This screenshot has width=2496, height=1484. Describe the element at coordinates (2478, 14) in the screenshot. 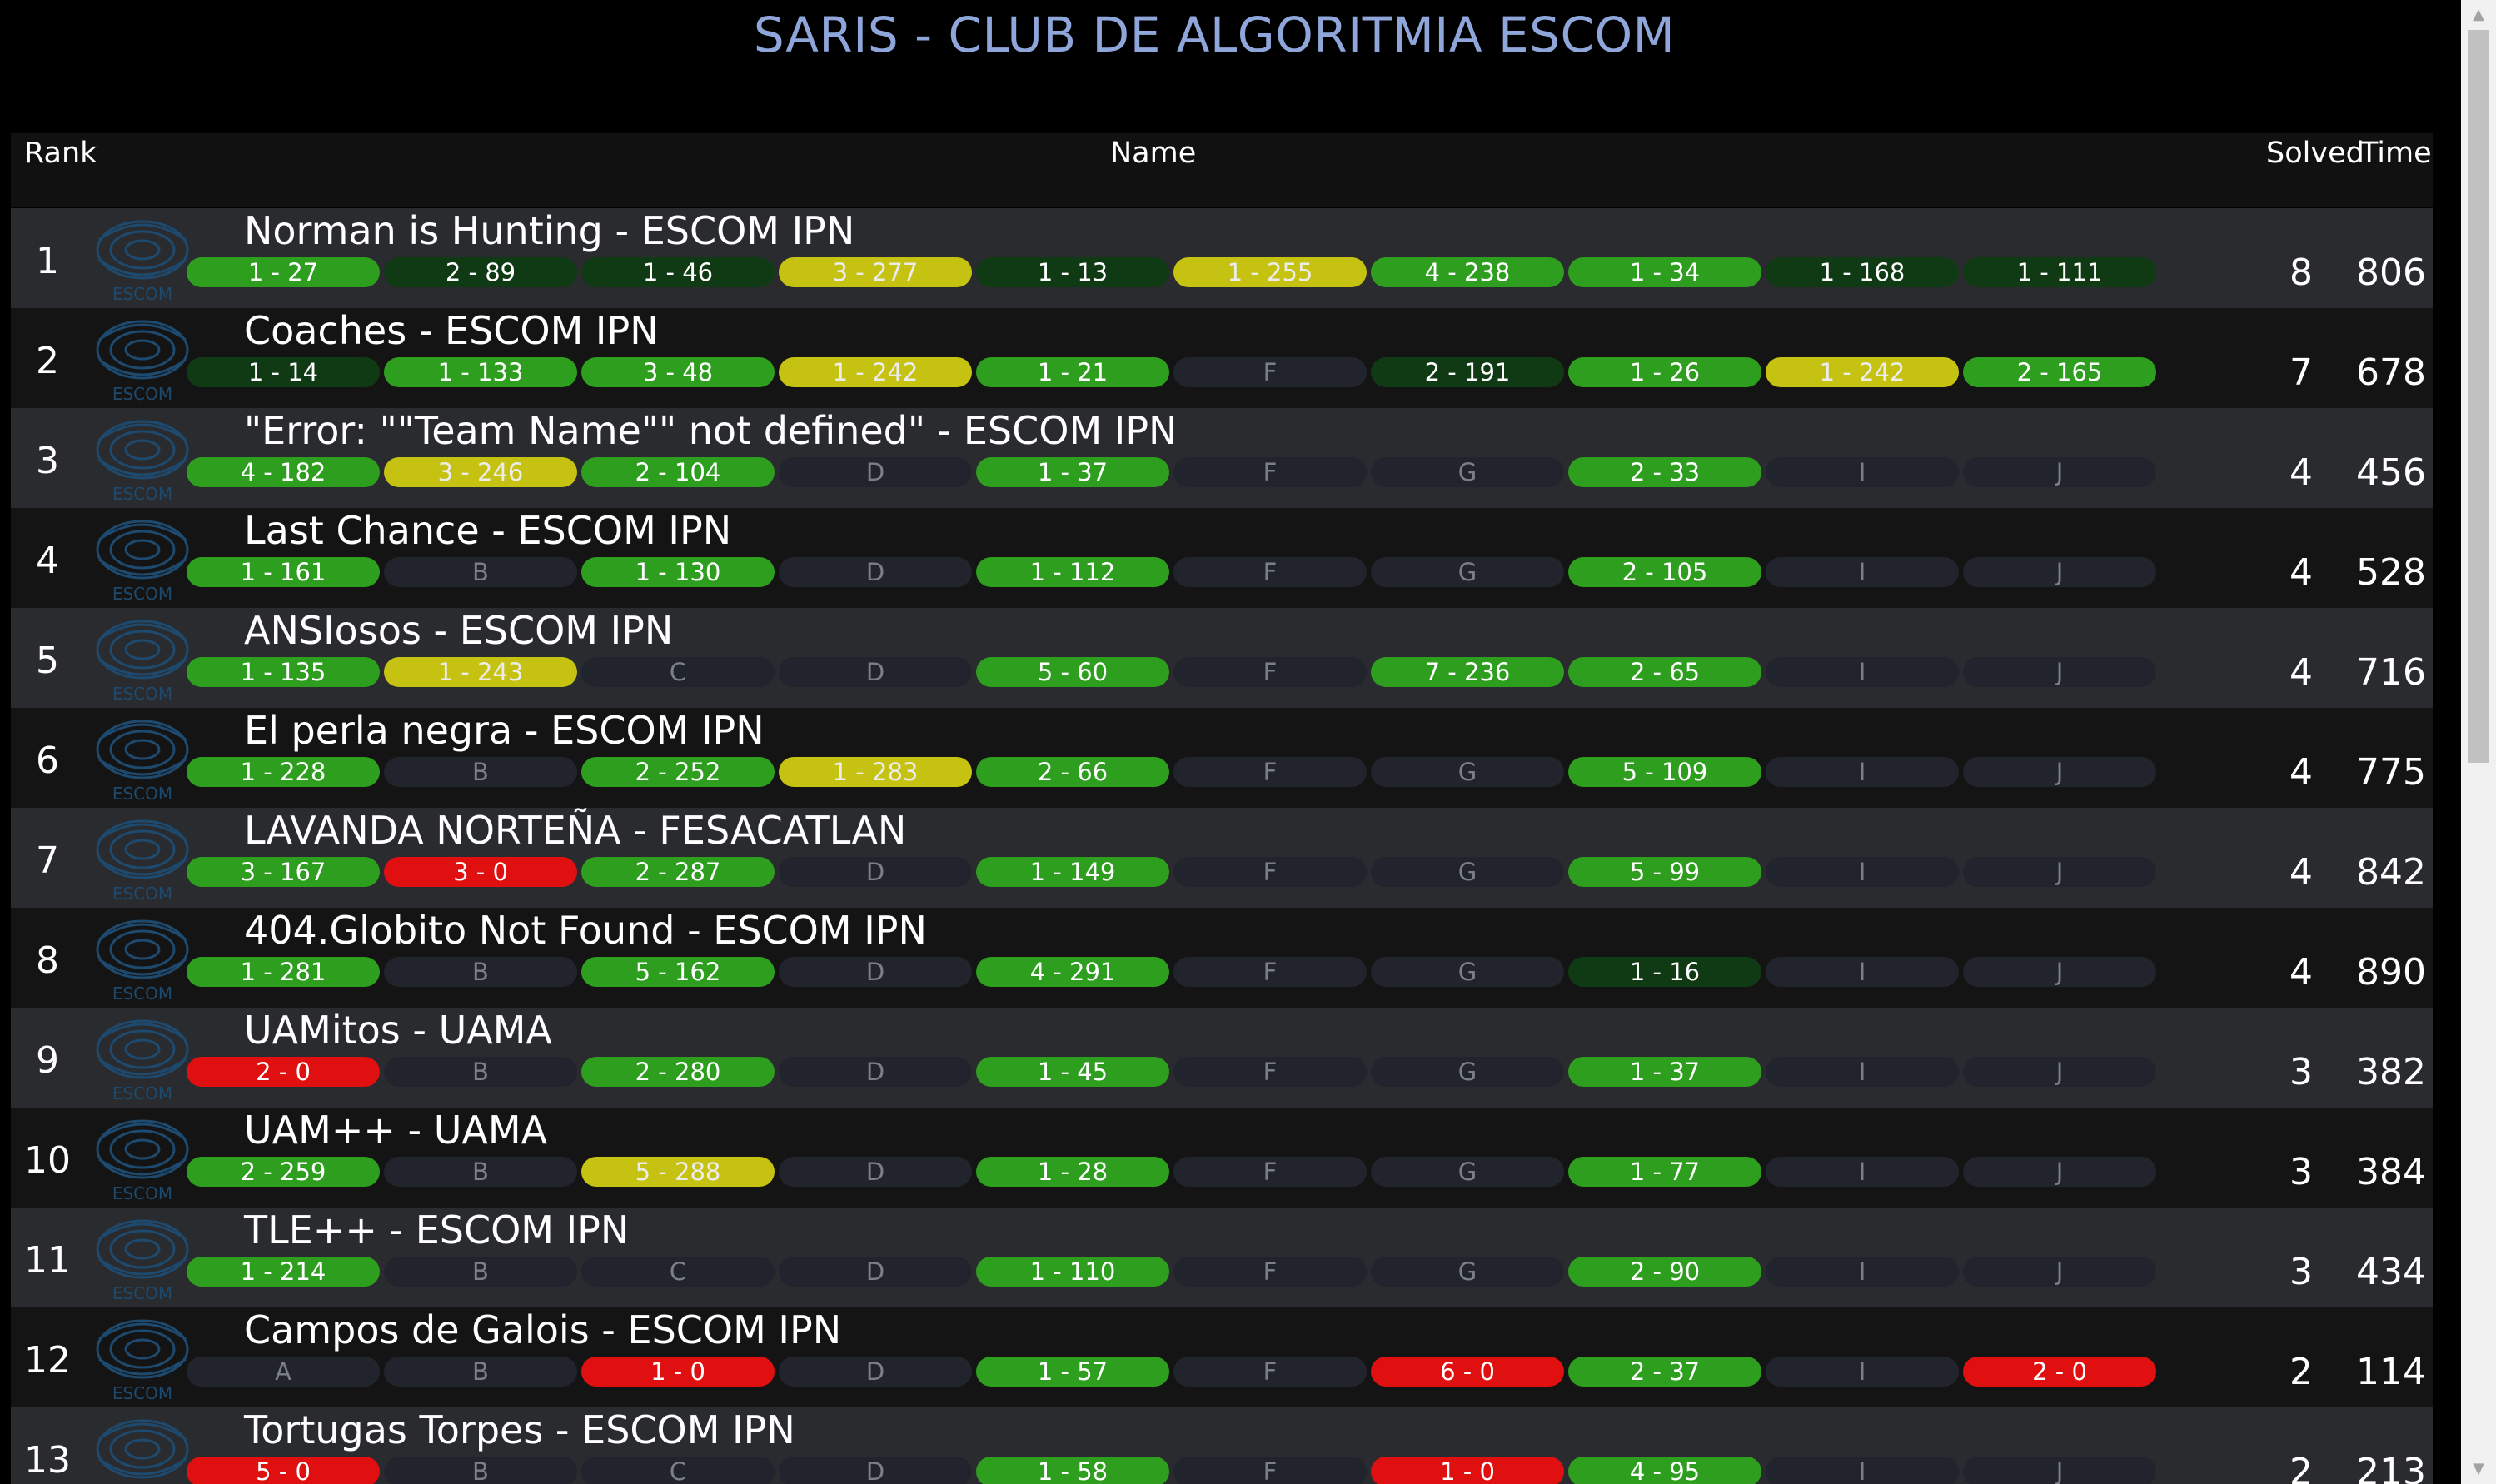

I see `scroll-up-icon: ▲` at that location.